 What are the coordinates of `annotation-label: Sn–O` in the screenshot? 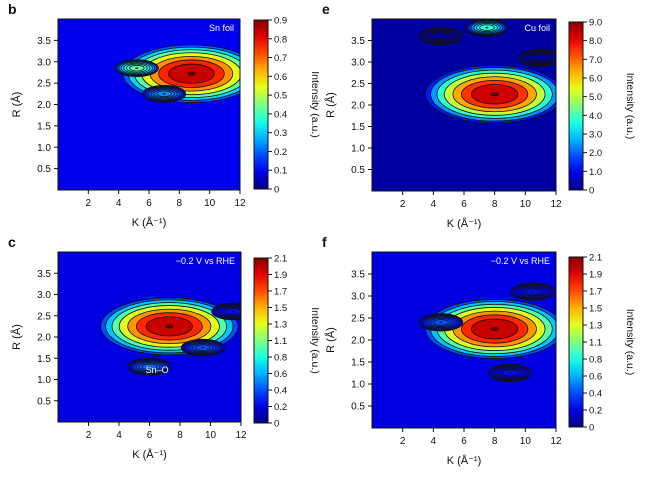 It's located at (157, 370).